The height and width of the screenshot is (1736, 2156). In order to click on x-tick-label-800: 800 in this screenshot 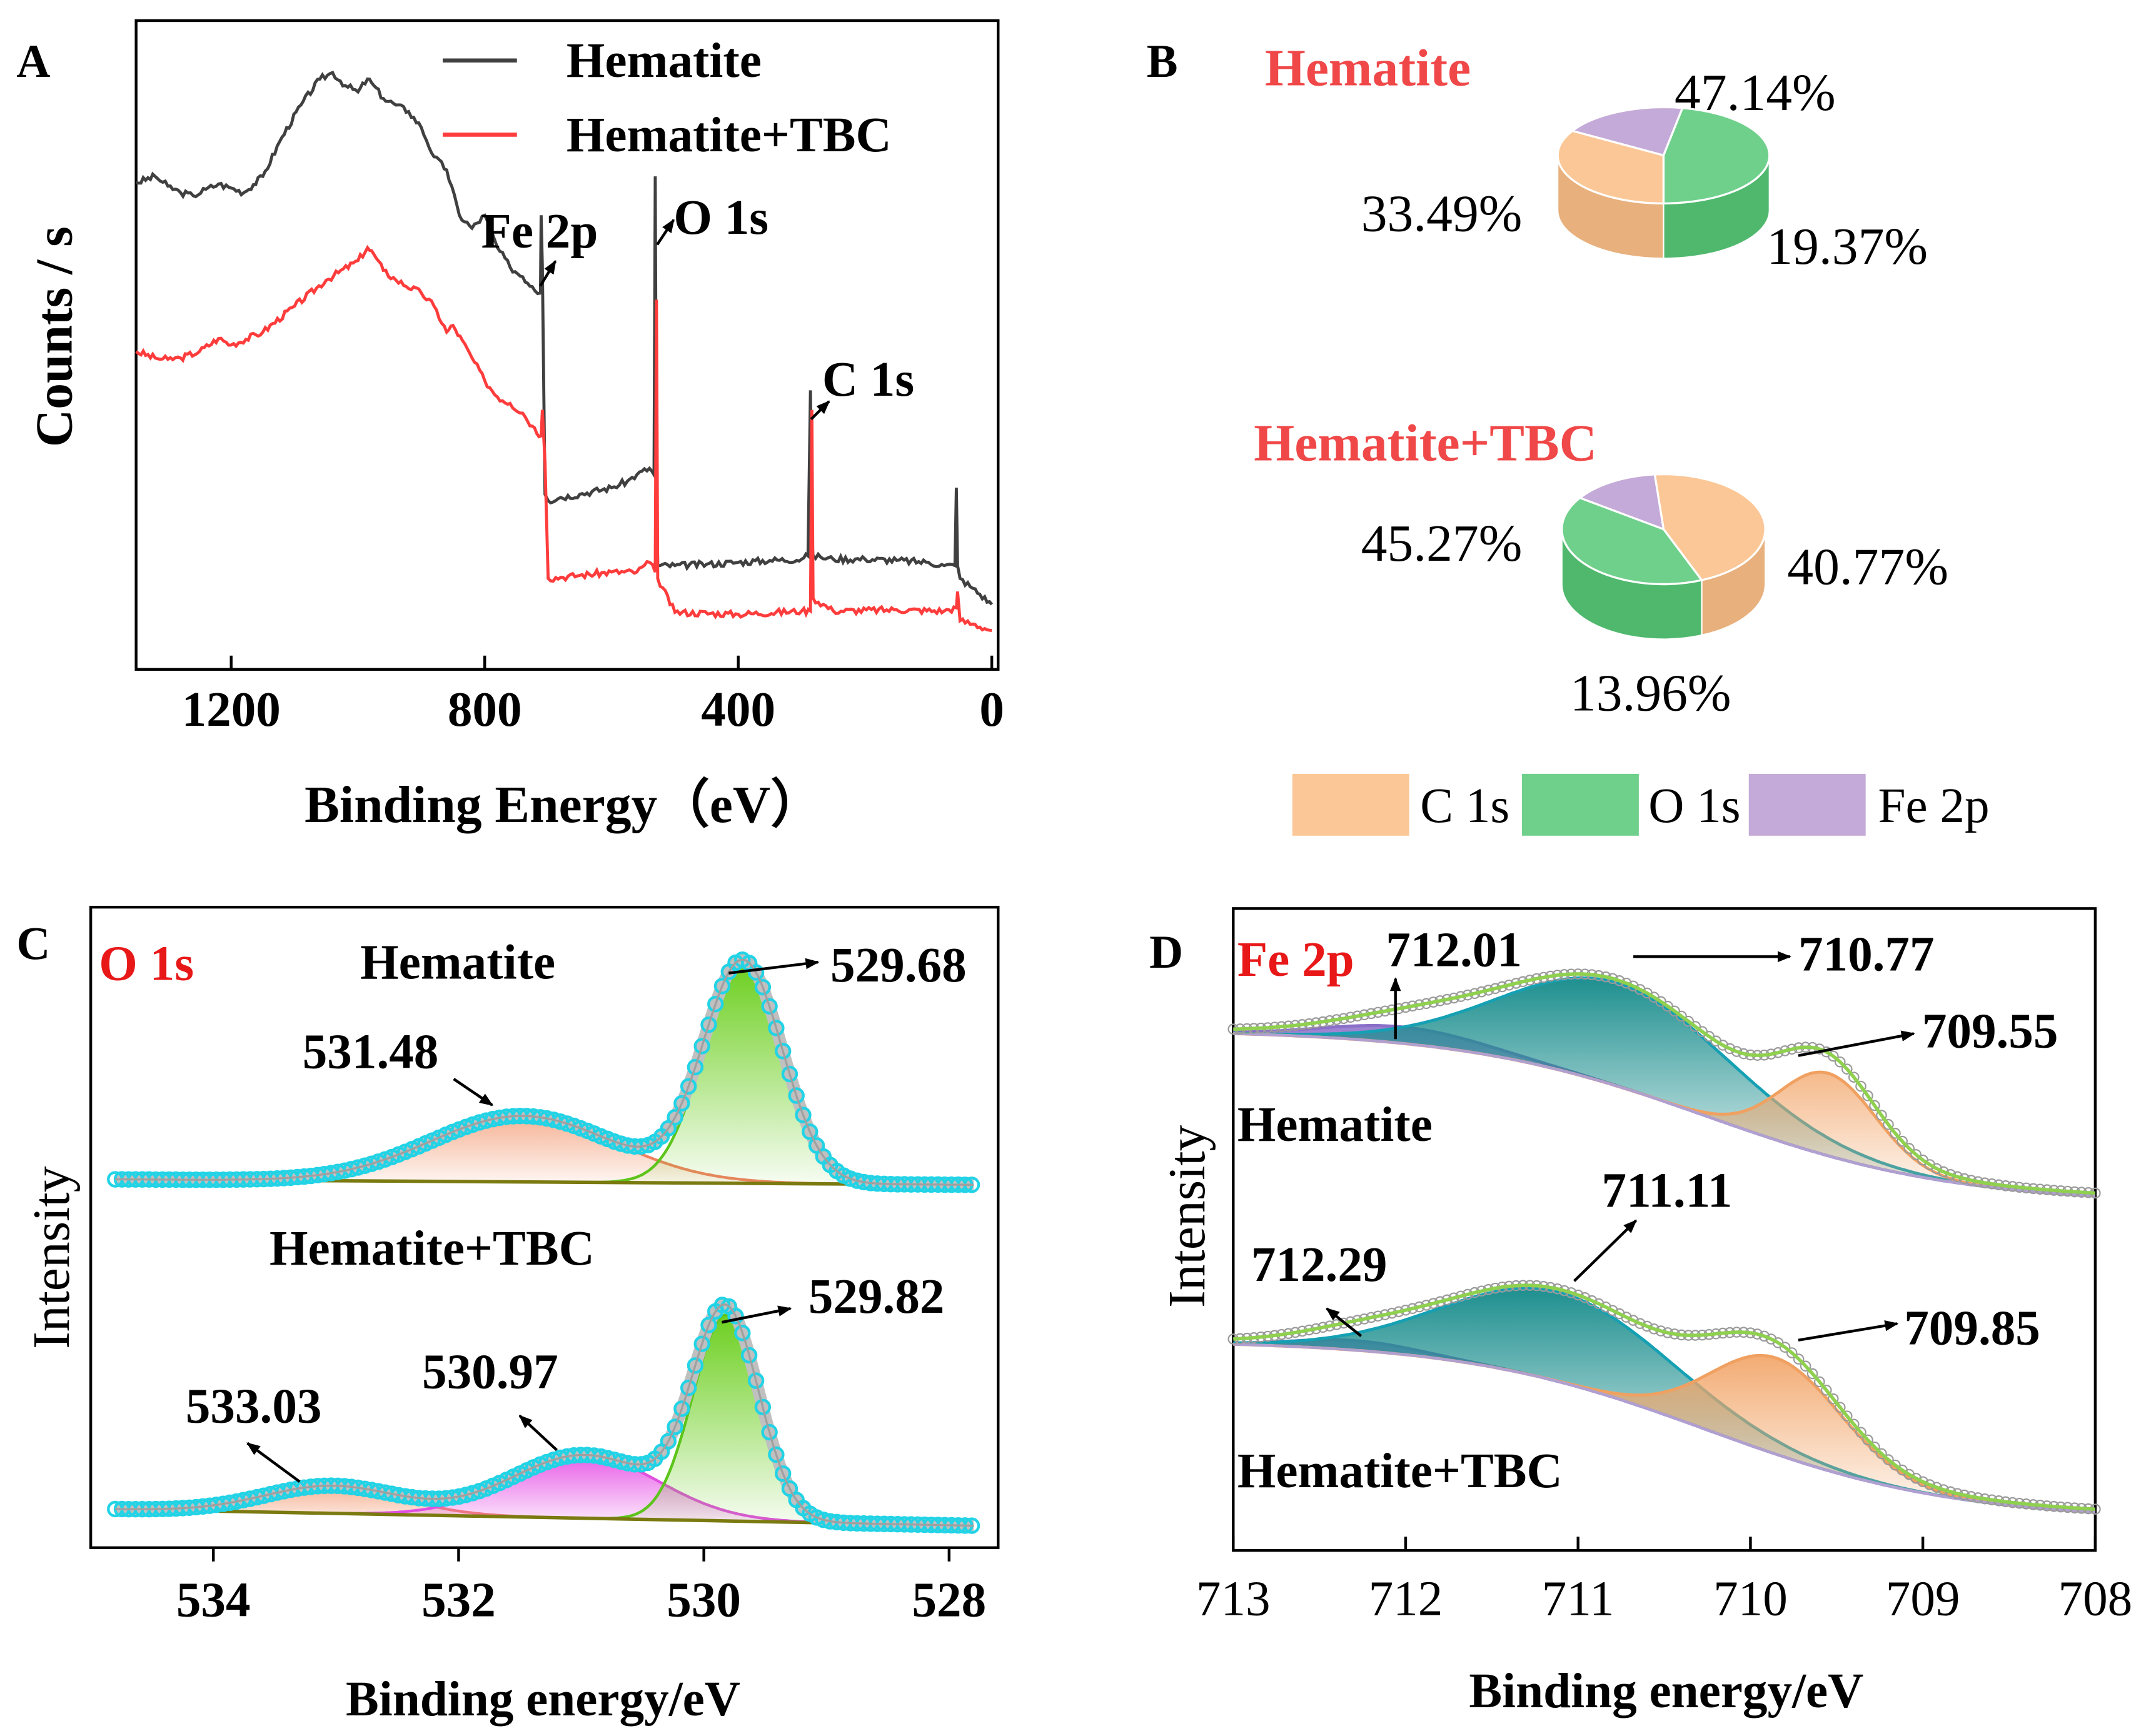, I will do `click(485, 710)`.